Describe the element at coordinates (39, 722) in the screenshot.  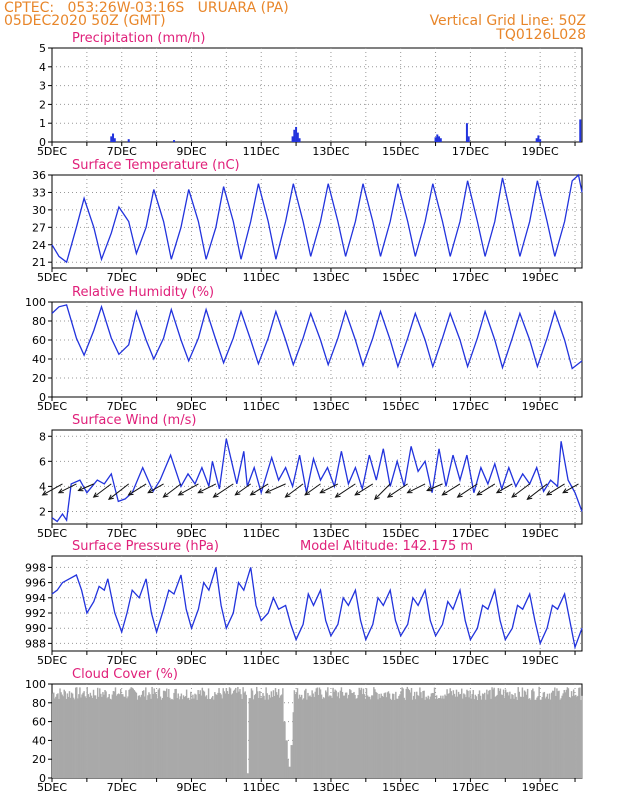
I see `y-tick-label: 60` at that location.